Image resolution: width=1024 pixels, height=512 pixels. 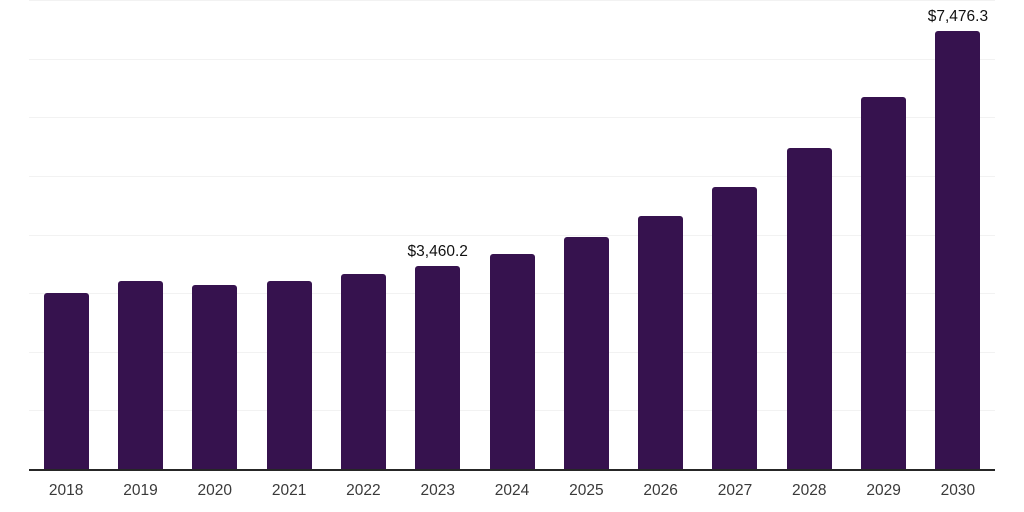 What do you see at coordinates (363, 371) in the screenshot?
I see `bar-2022` at bounding box center [363, 371].